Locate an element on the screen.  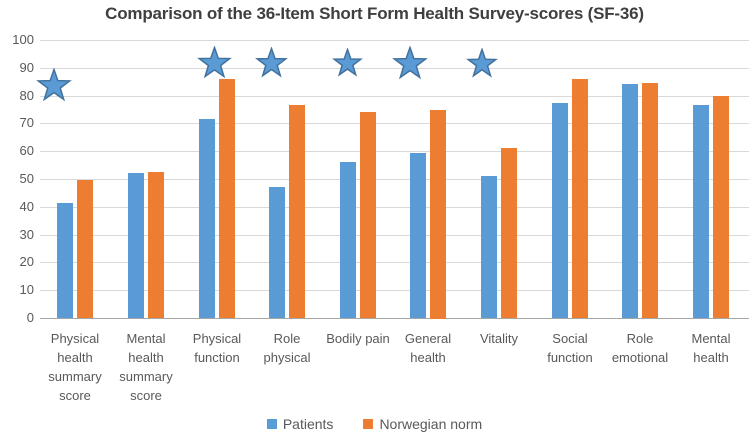
y-tick-label: 10 is located at coordinates (26, 289).